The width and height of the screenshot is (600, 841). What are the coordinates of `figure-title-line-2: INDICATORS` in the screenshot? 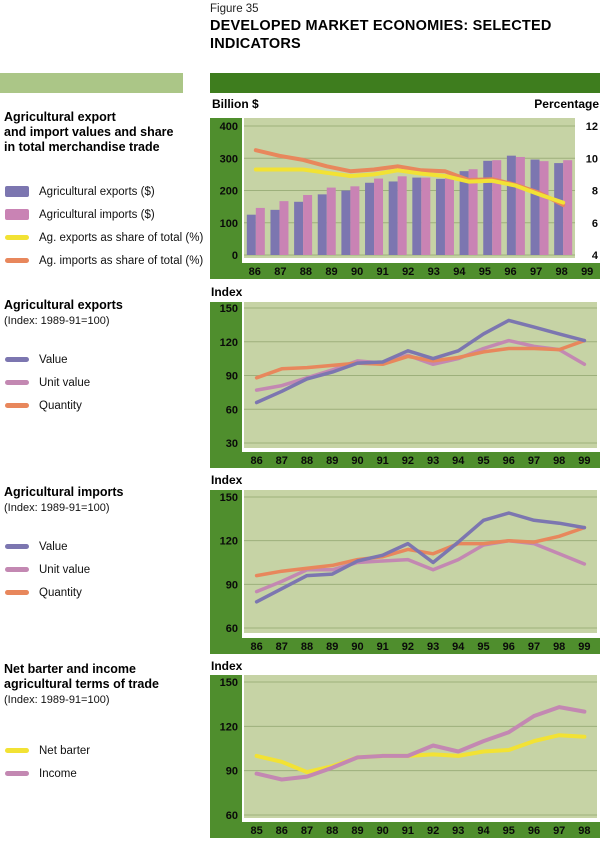 It's located at (255, 44).